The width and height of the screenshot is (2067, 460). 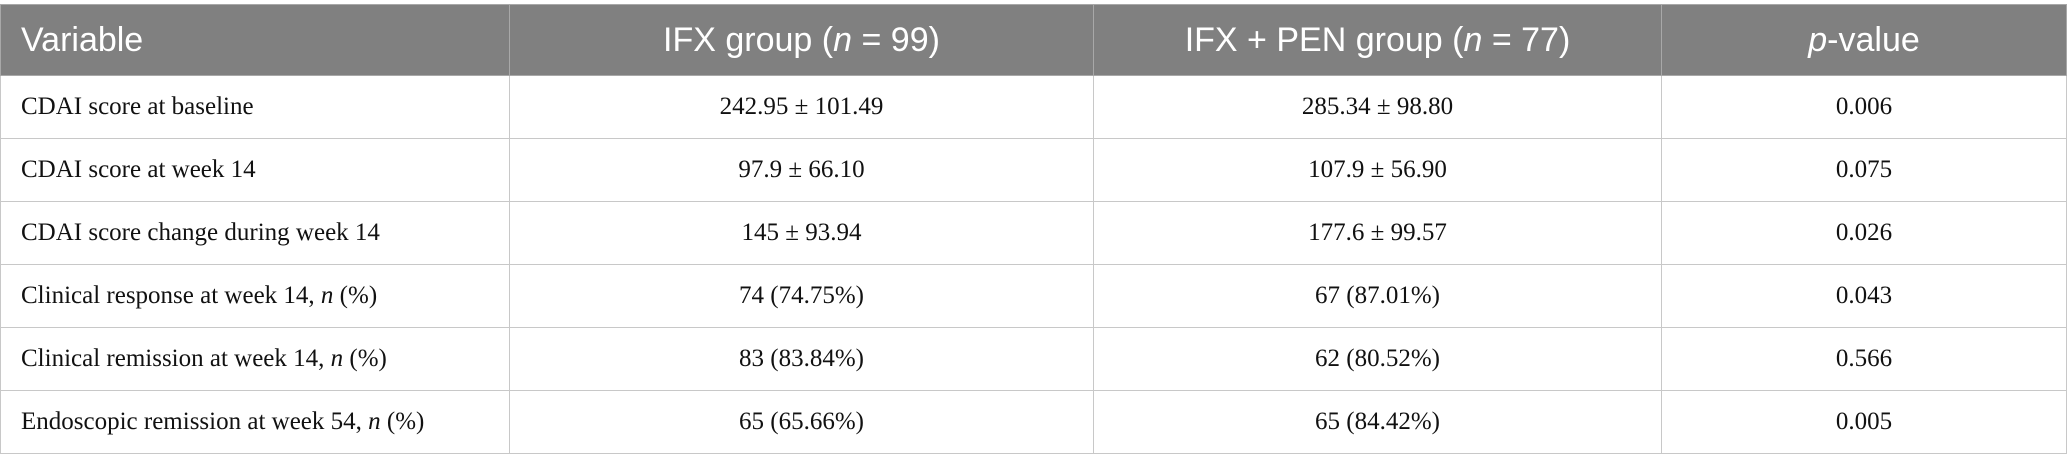 I want to click on cell-text: IFX group (, so click(x=748, y=39).